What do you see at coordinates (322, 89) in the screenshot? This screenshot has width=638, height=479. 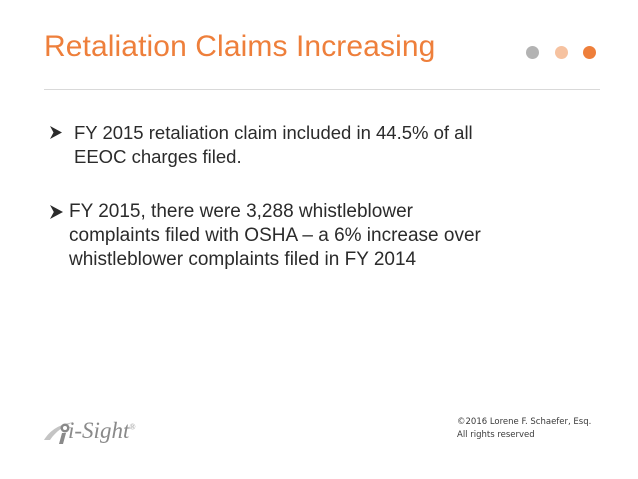 I see `title-divider` at bounding box center [322, 89].